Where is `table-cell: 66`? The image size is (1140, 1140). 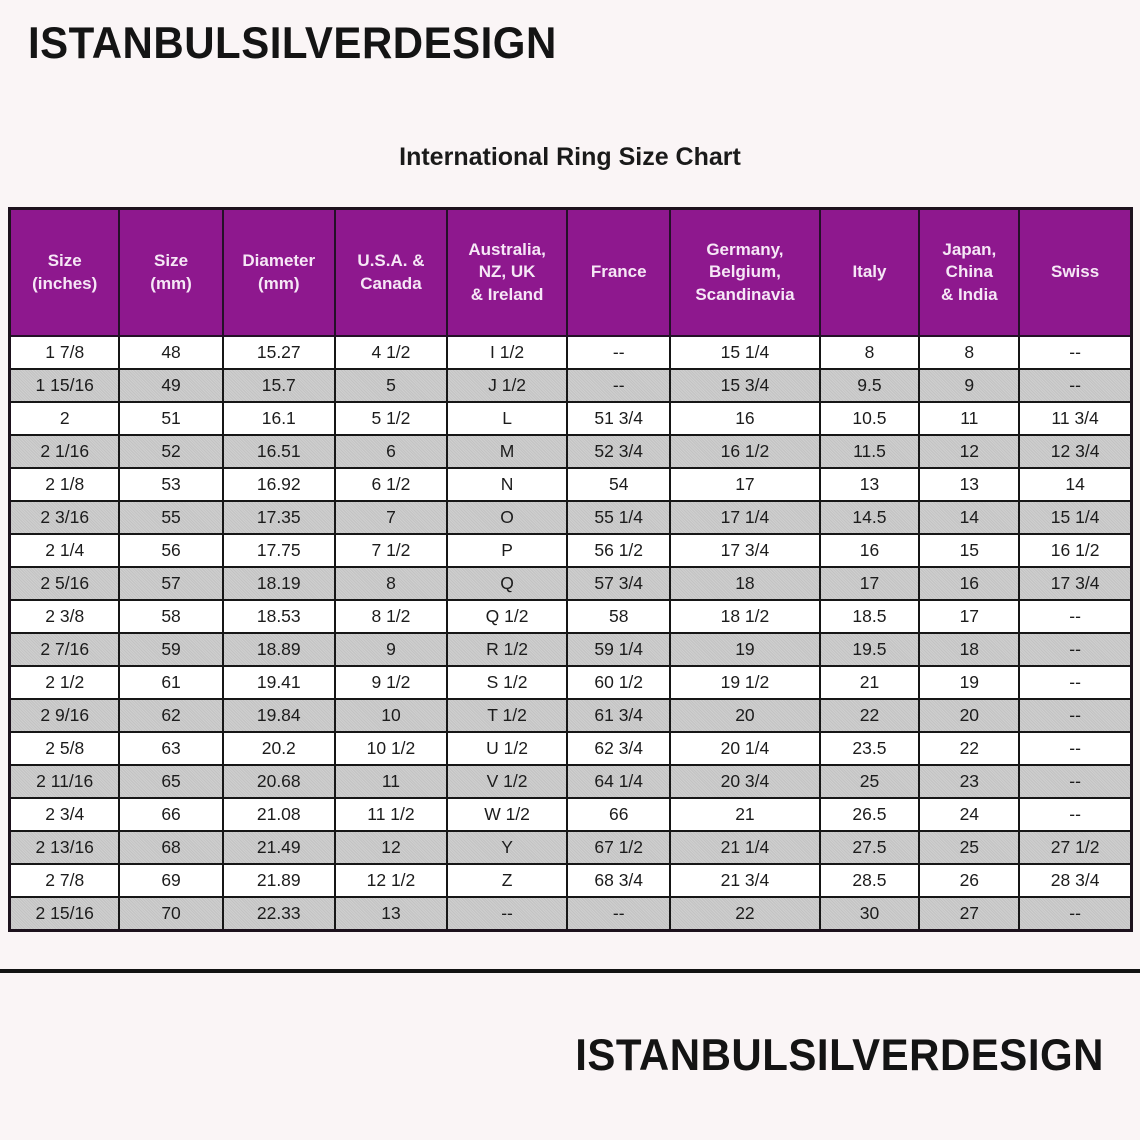
table-cell: 66 is located at coordinates (171, 814).